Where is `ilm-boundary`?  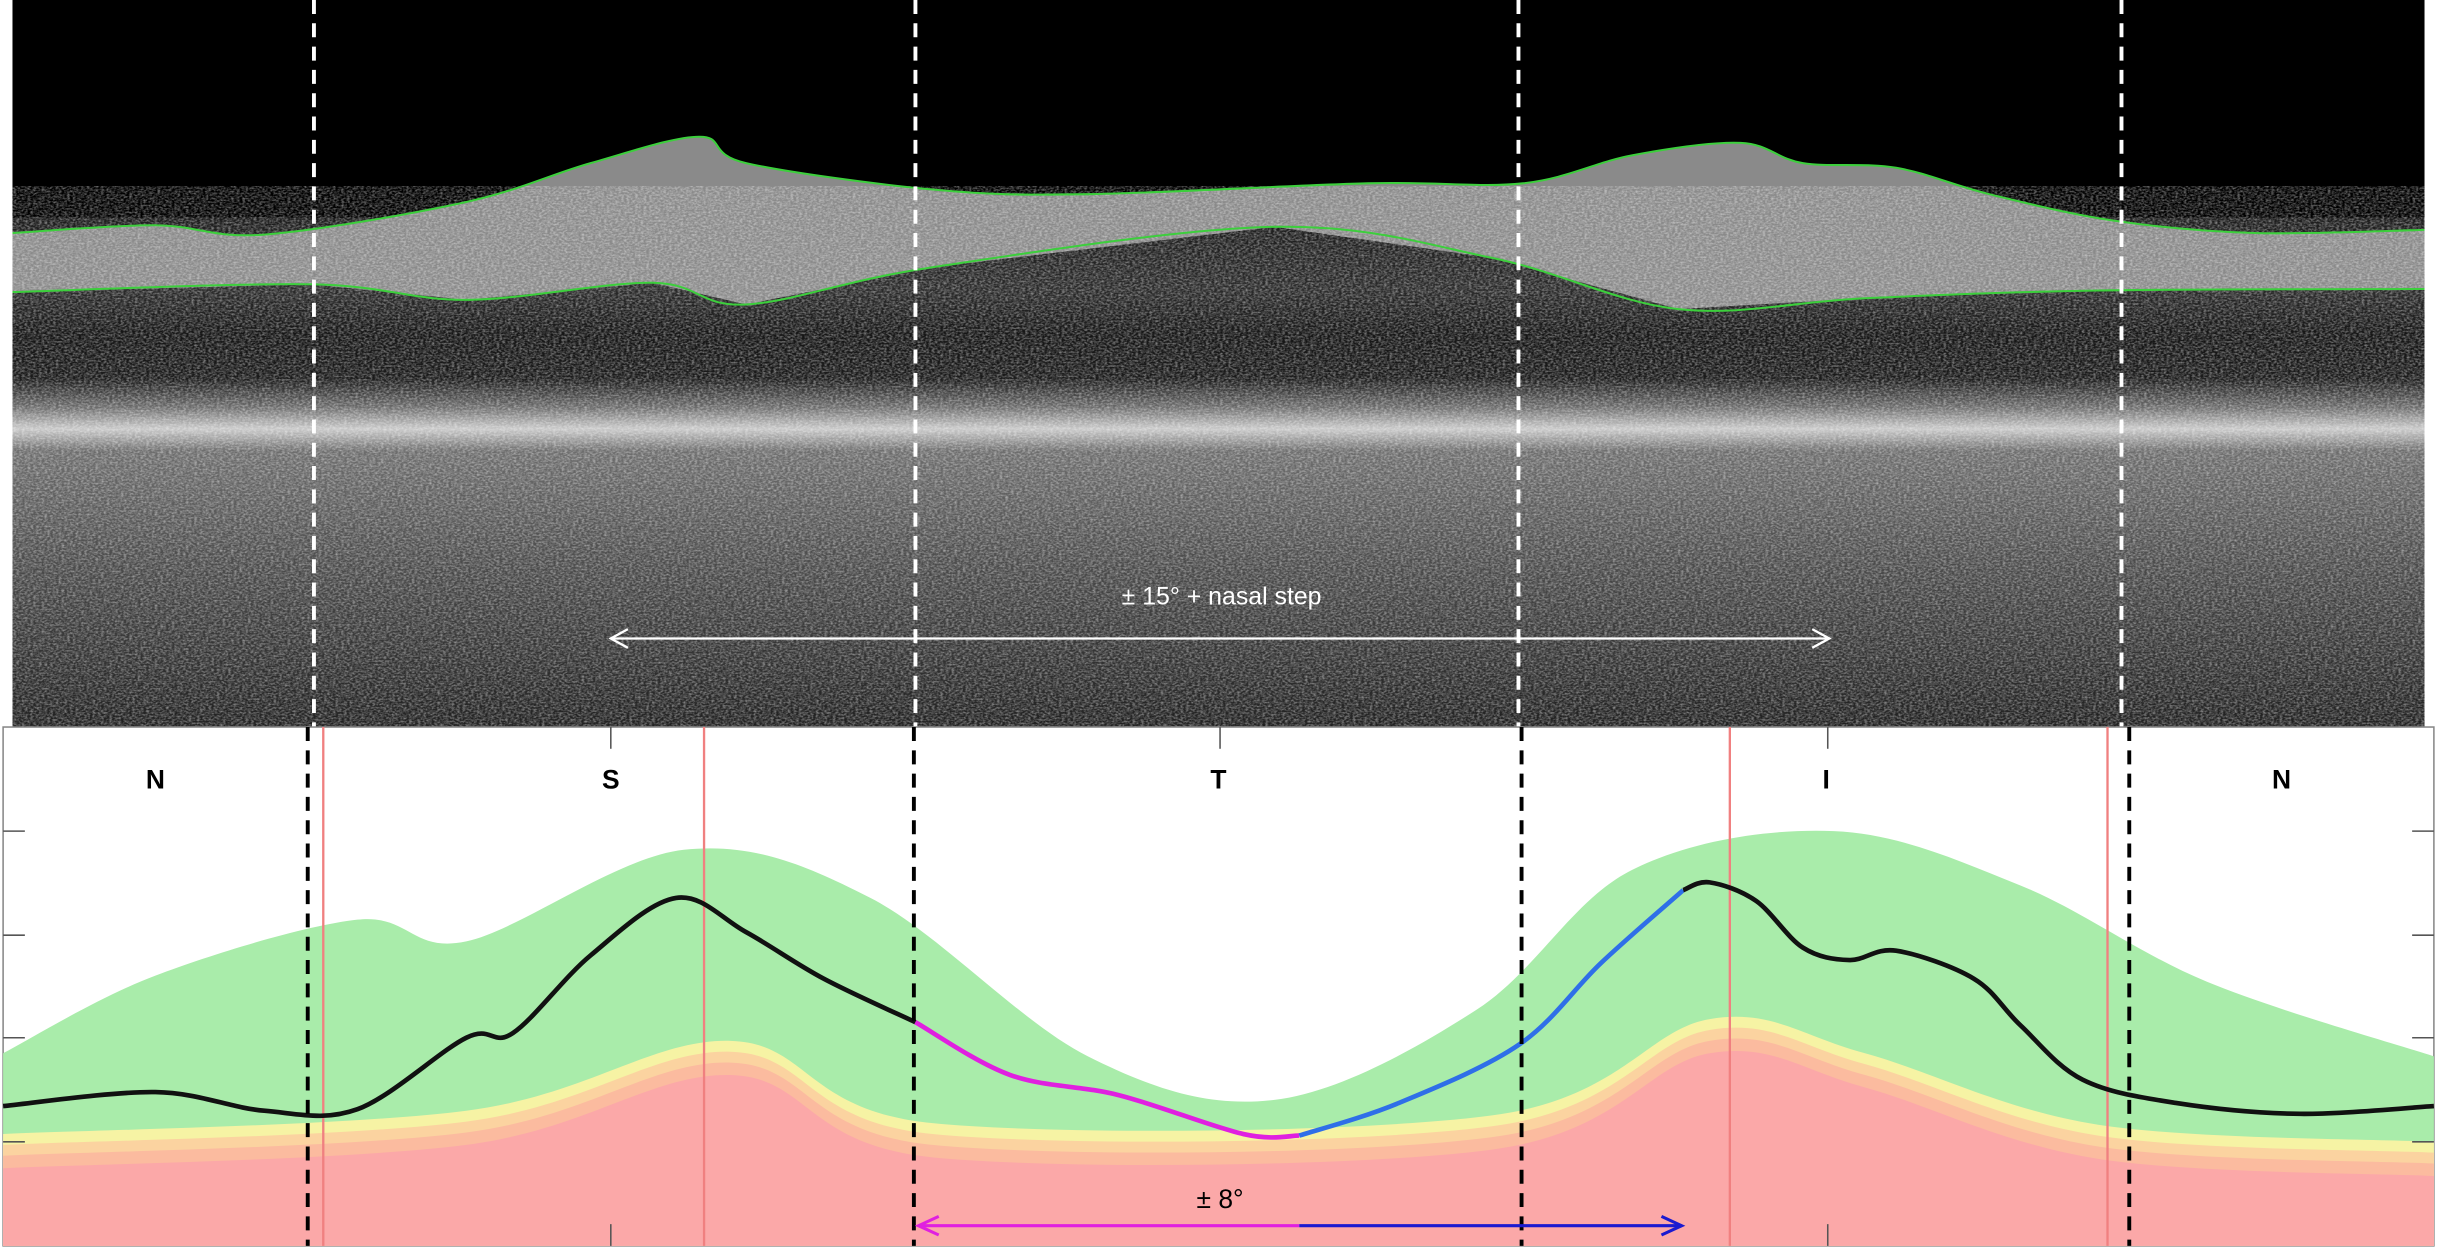 ilm-boundary is located at coordinates (1218, 186).